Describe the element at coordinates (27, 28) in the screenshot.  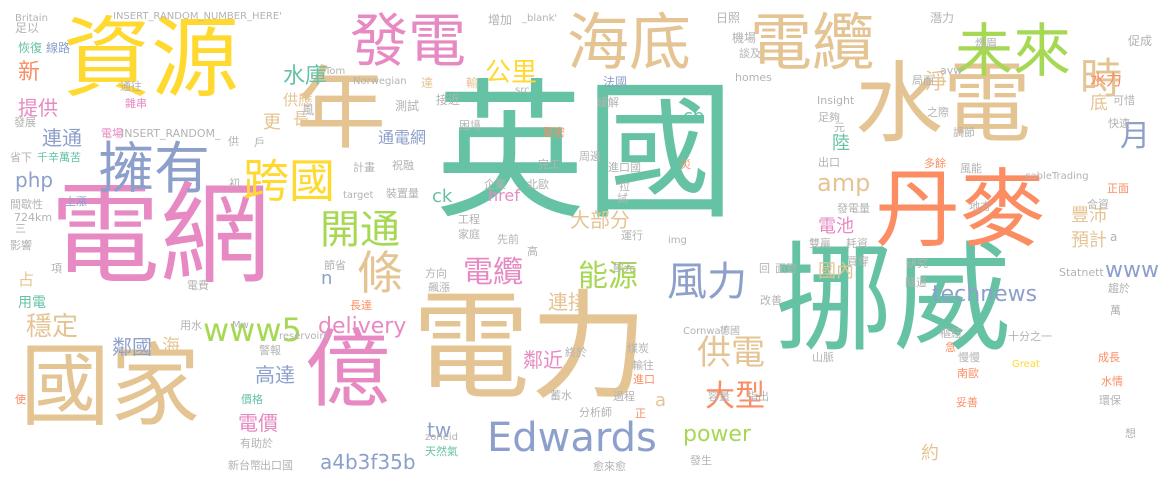
I see `word-w075: 足以` at that location.